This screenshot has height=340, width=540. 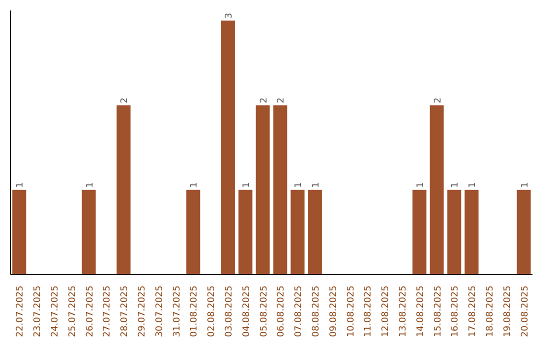 I want to click on x-tick-label: 17.08.2025, so click(x=473, y=312).